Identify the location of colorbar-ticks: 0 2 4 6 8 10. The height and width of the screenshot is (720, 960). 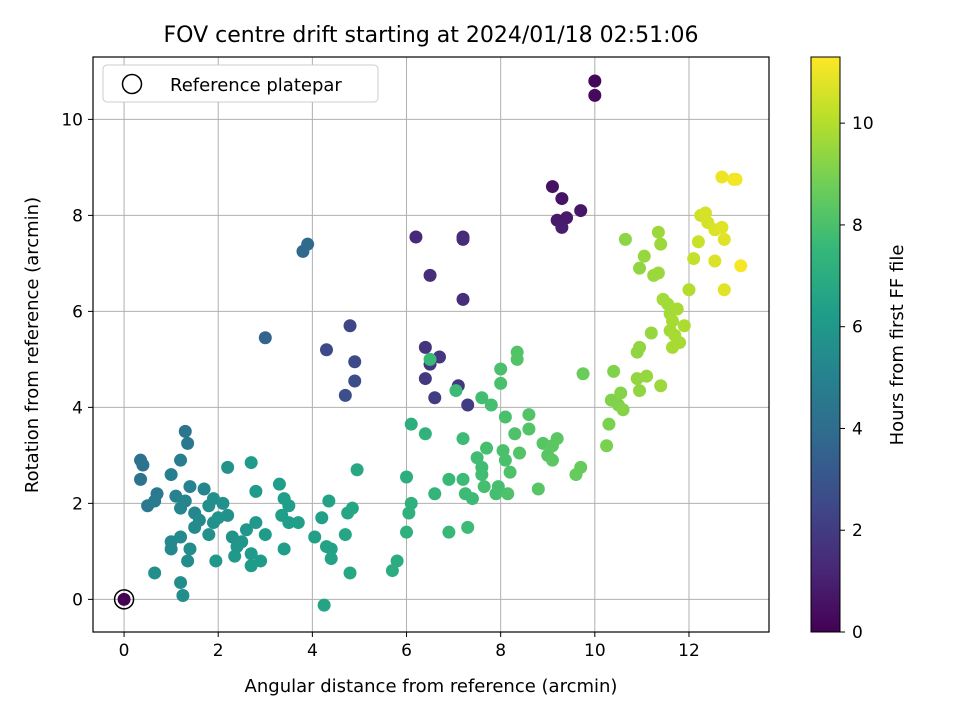
(857, 378).